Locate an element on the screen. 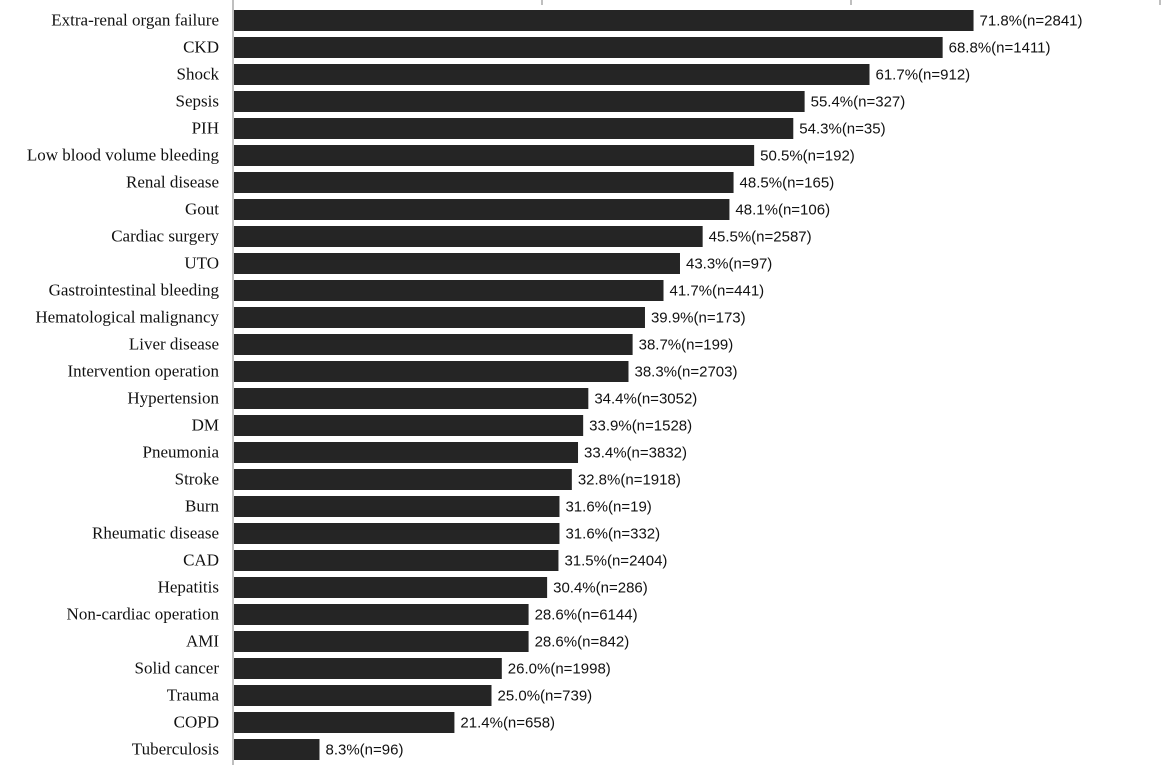 The image size is (1164, 765). value-label-6: 48.5%(n=165) is located at coordinates (787, 183).